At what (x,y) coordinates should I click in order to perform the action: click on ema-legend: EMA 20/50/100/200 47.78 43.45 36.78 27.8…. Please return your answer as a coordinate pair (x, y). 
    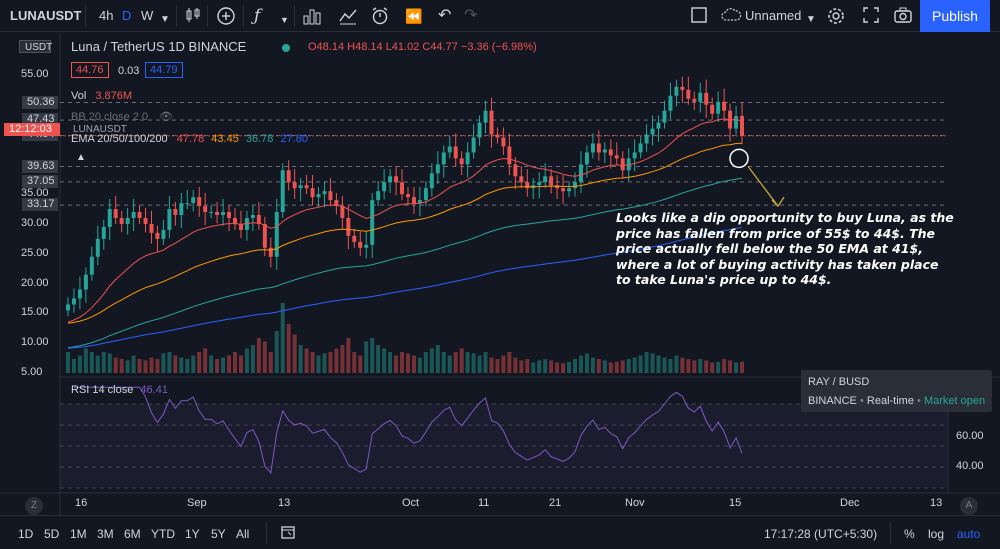
    Looking at the image, I should click on (189, 139).